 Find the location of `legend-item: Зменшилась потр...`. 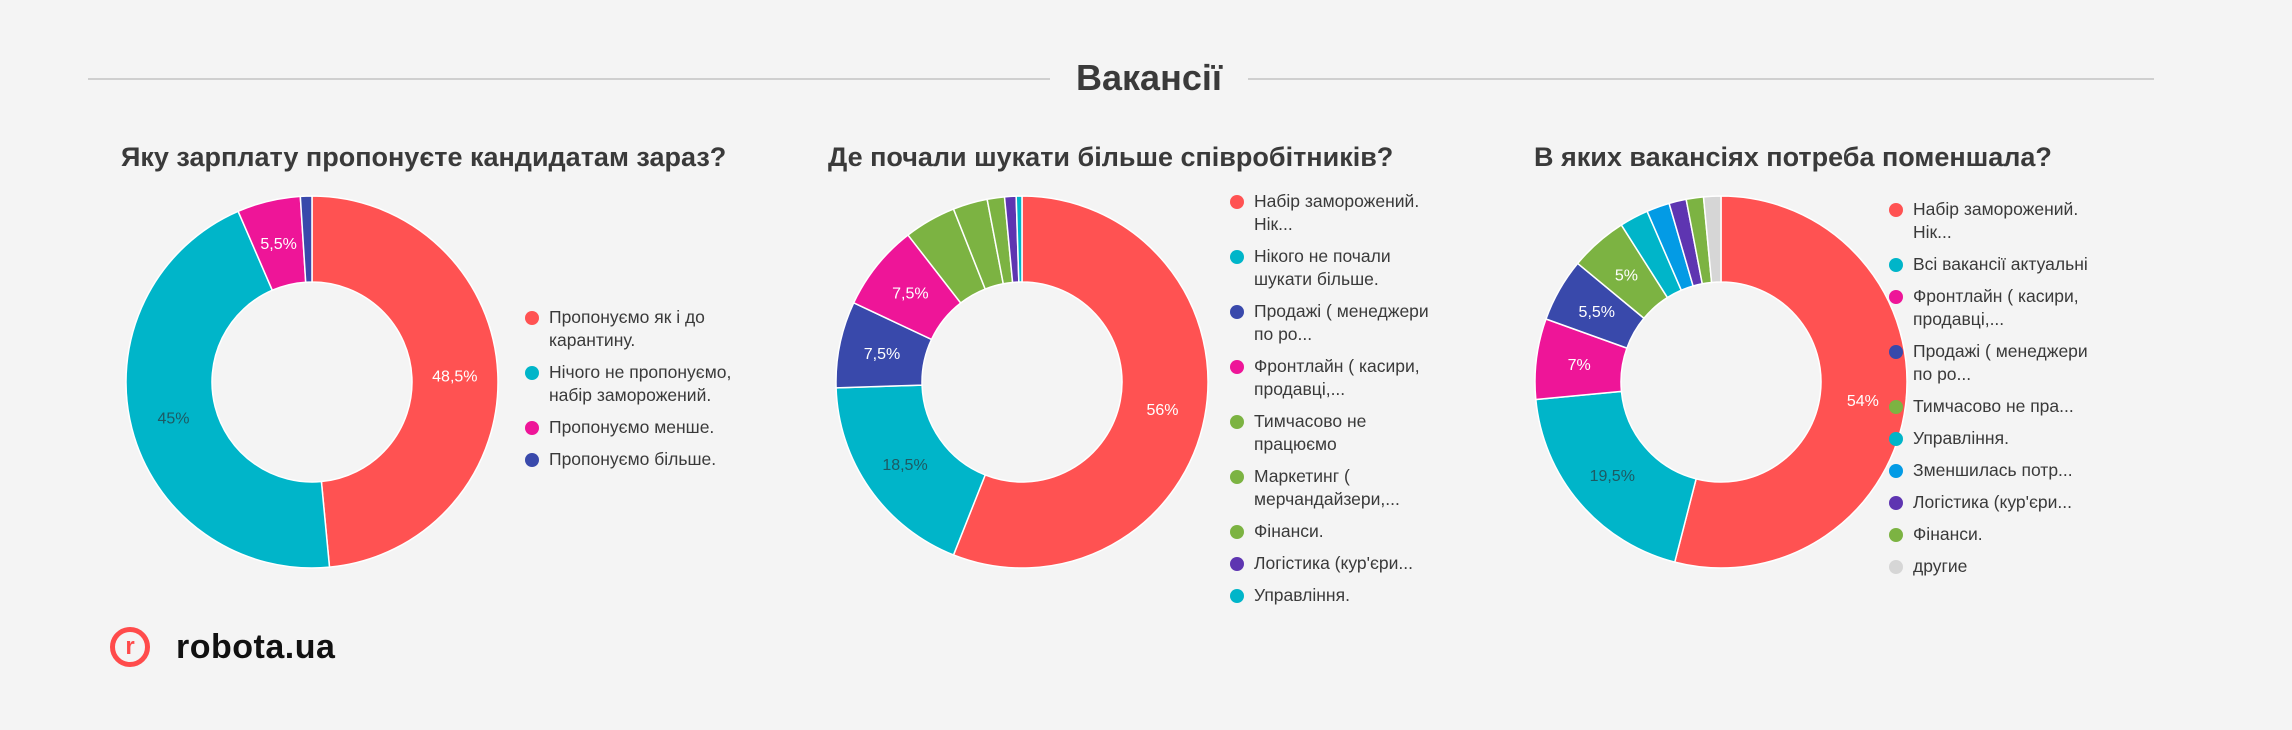

legend-item: Зменшилась потр... is located at coordinates (1991, 470).